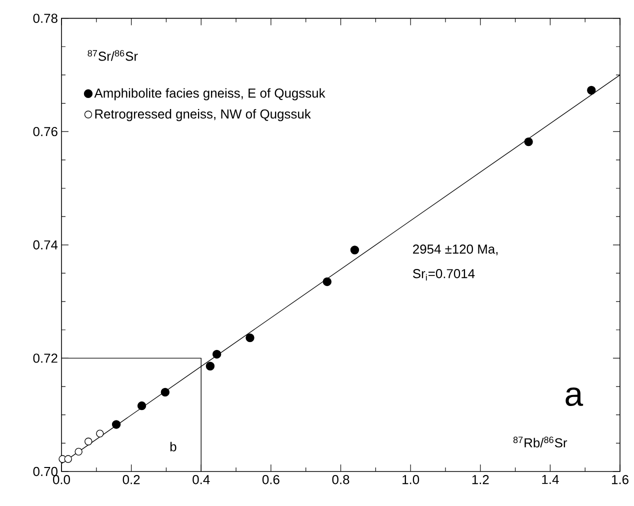 The height and width of the screenshot is (506, 634). What do you see at coordinates (61, 479) in the screenshot?
I see `x-tick-label: 0.0` at bounding box center [61, 479].